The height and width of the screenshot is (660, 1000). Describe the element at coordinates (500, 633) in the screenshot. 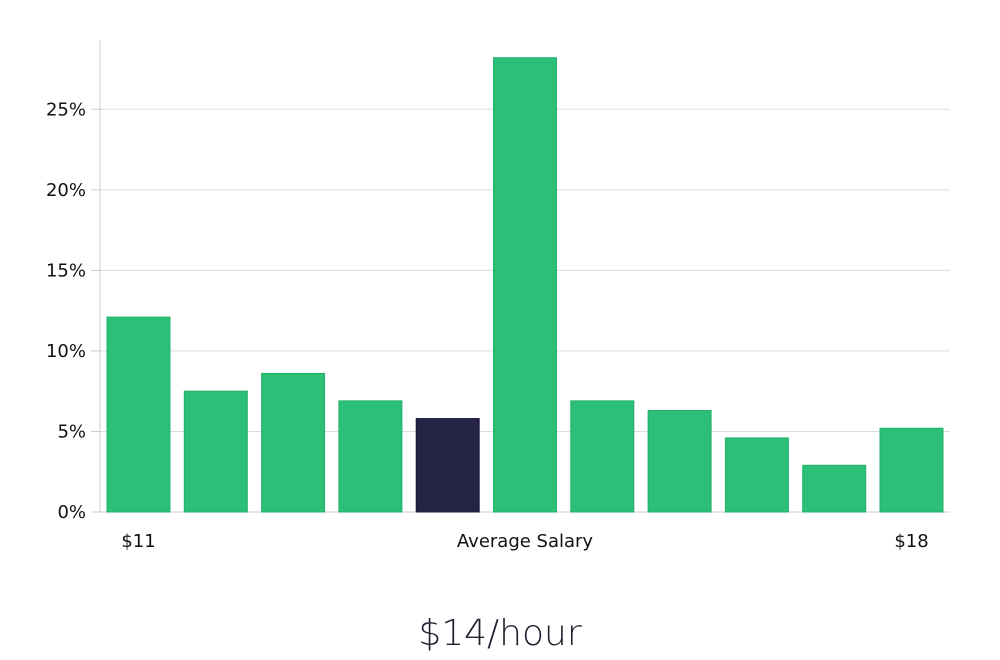

I see `average-salary-value: $14/hour` at that location.